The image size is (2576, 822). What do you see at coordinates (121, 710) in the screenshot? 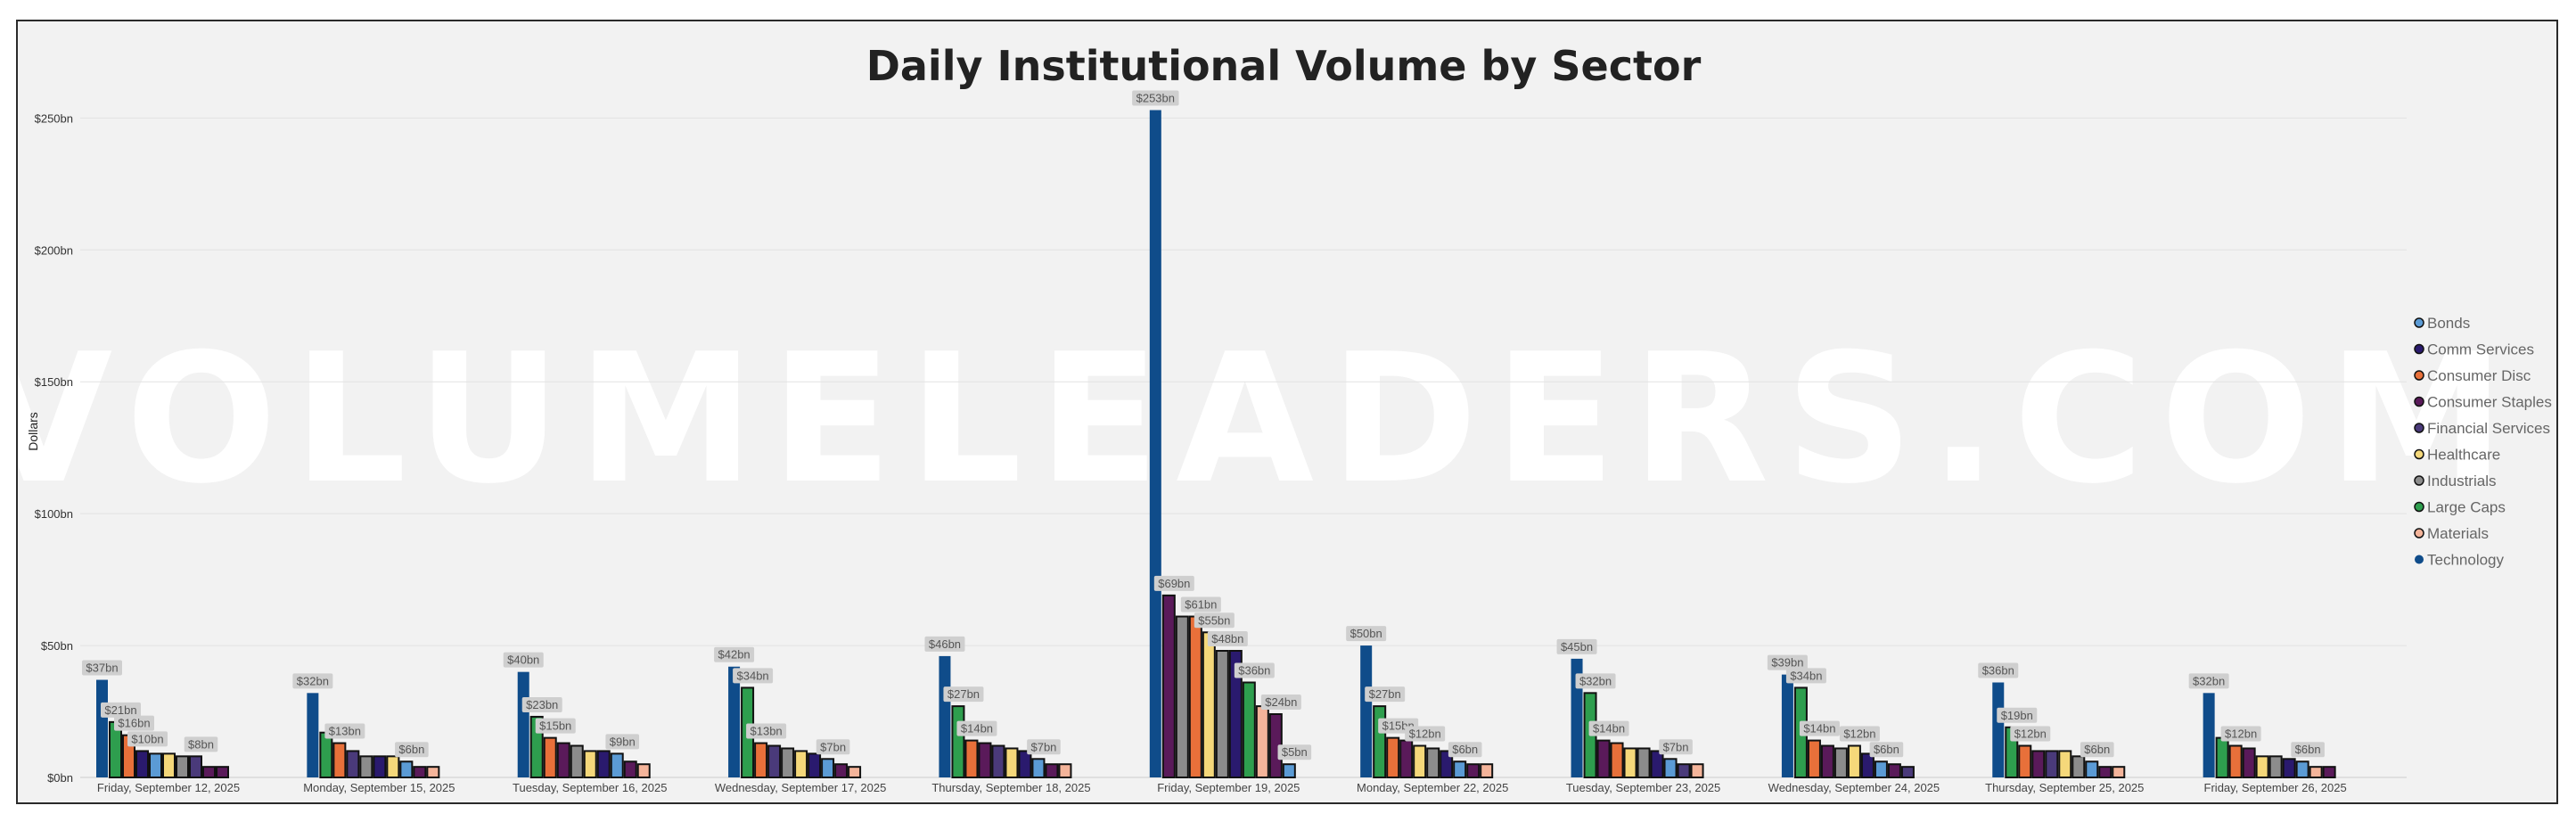
I see `data-label: $21bn` at bounding box center [121, 710].